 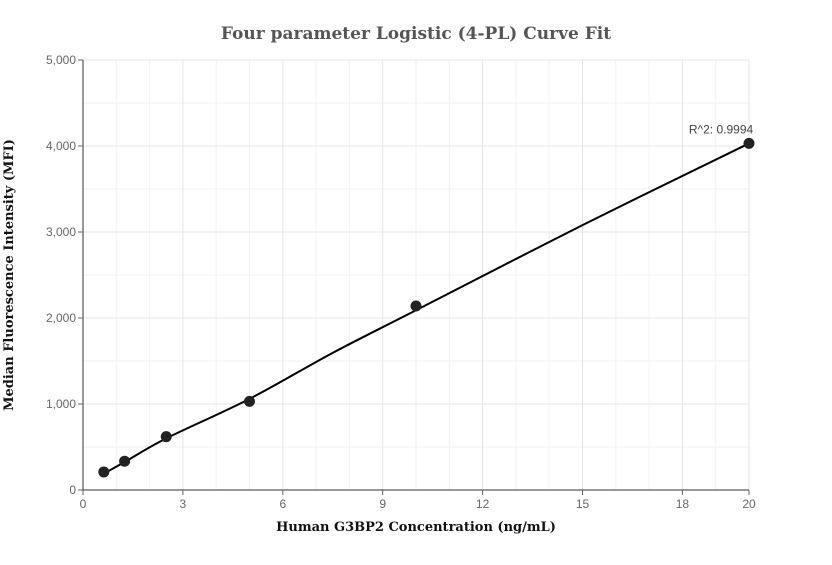 I want to click on y-tick-label: 0, so click(x=72, y=490).